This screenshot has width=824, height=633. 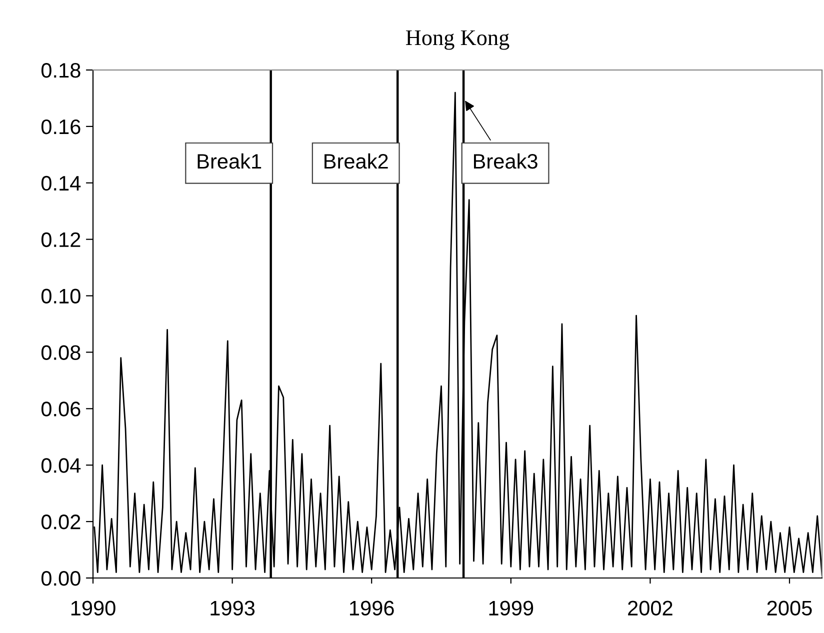 What do you see at coordinates (789, 608) in the screenshot?
I see `x-tick-label: 2005` at bounding box center [789, 608].